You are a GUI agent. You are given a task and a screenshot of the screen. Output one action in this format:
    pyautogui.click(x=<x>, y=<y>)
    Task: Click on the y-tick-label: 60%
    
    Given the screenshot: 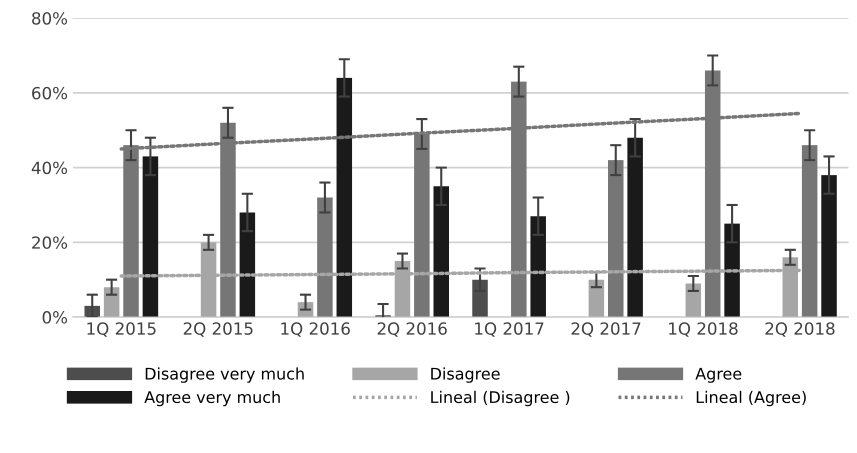 What is the action you would take?
    pyautogui.click(x=50, y=93)
    